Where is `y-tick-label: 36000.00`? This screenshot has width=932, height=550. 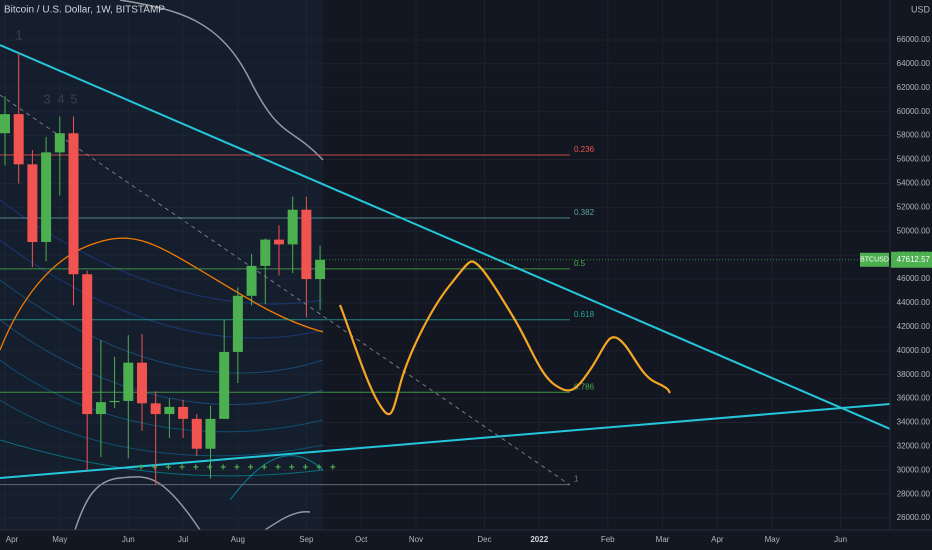 y-tick-label: 36000.00 is located at coordinates (914, 398).